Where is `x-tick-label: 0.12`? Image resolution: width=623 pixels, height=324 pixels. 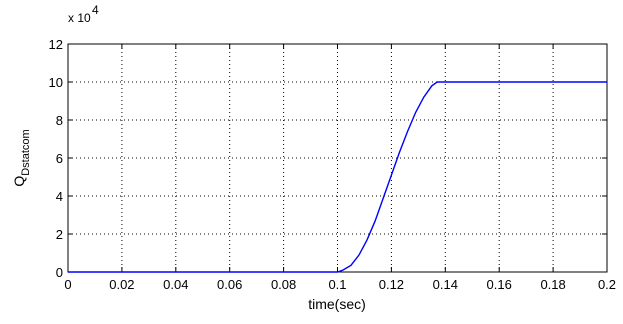
x-tick-label: 0.12 is located at coordinates (391, 284).